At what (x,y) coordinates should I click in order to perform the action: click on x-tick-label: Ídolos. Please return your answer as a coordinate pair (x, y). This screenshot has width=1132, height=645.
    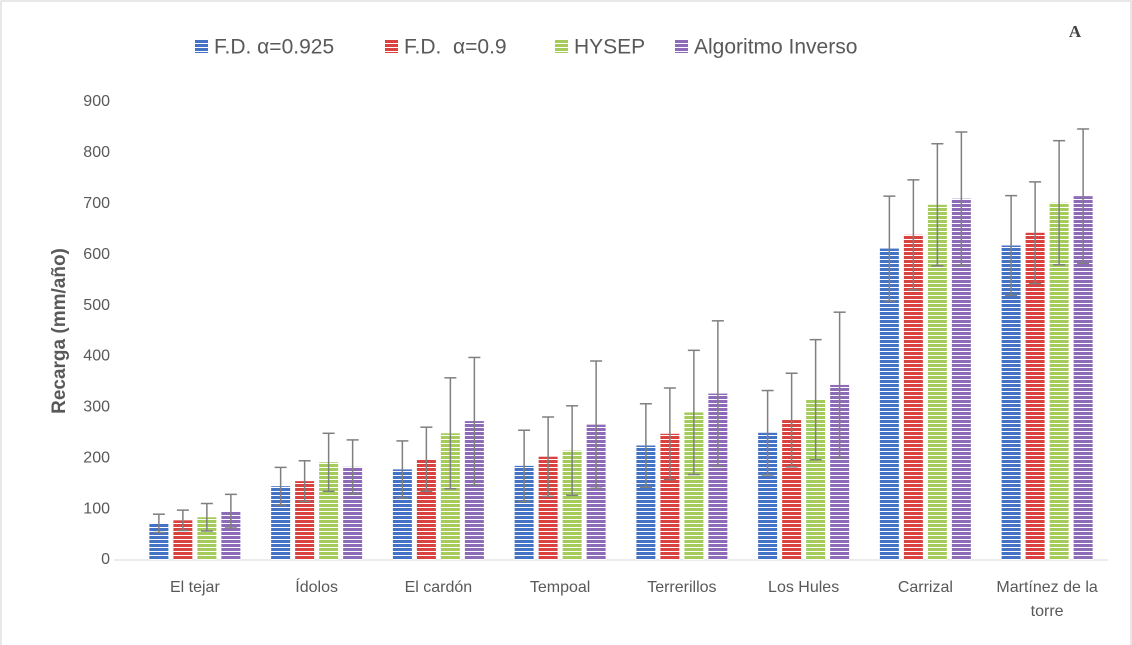
    Looking at the image, I should click on (316, 587).